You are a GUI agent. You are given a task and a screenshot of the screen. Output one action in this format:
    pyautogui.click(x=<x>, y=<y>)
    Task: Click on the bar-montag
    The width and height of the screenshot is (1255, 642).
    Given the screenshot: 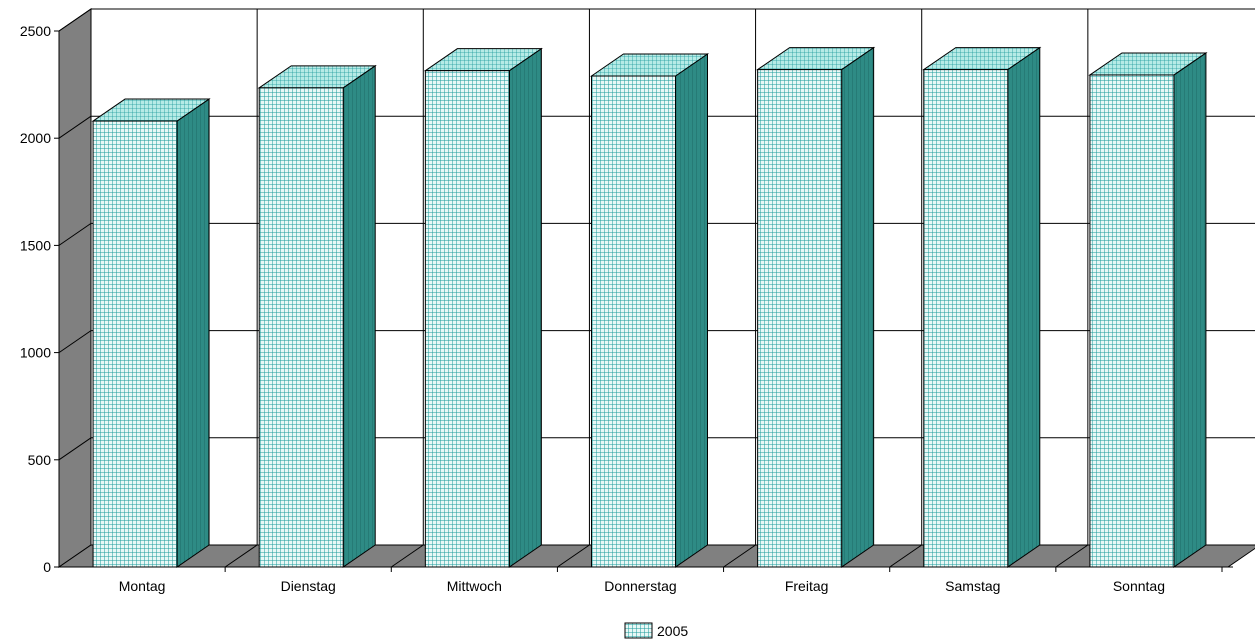 What is the action you would take?
    pyautogui.click(x=151, y=333)
    